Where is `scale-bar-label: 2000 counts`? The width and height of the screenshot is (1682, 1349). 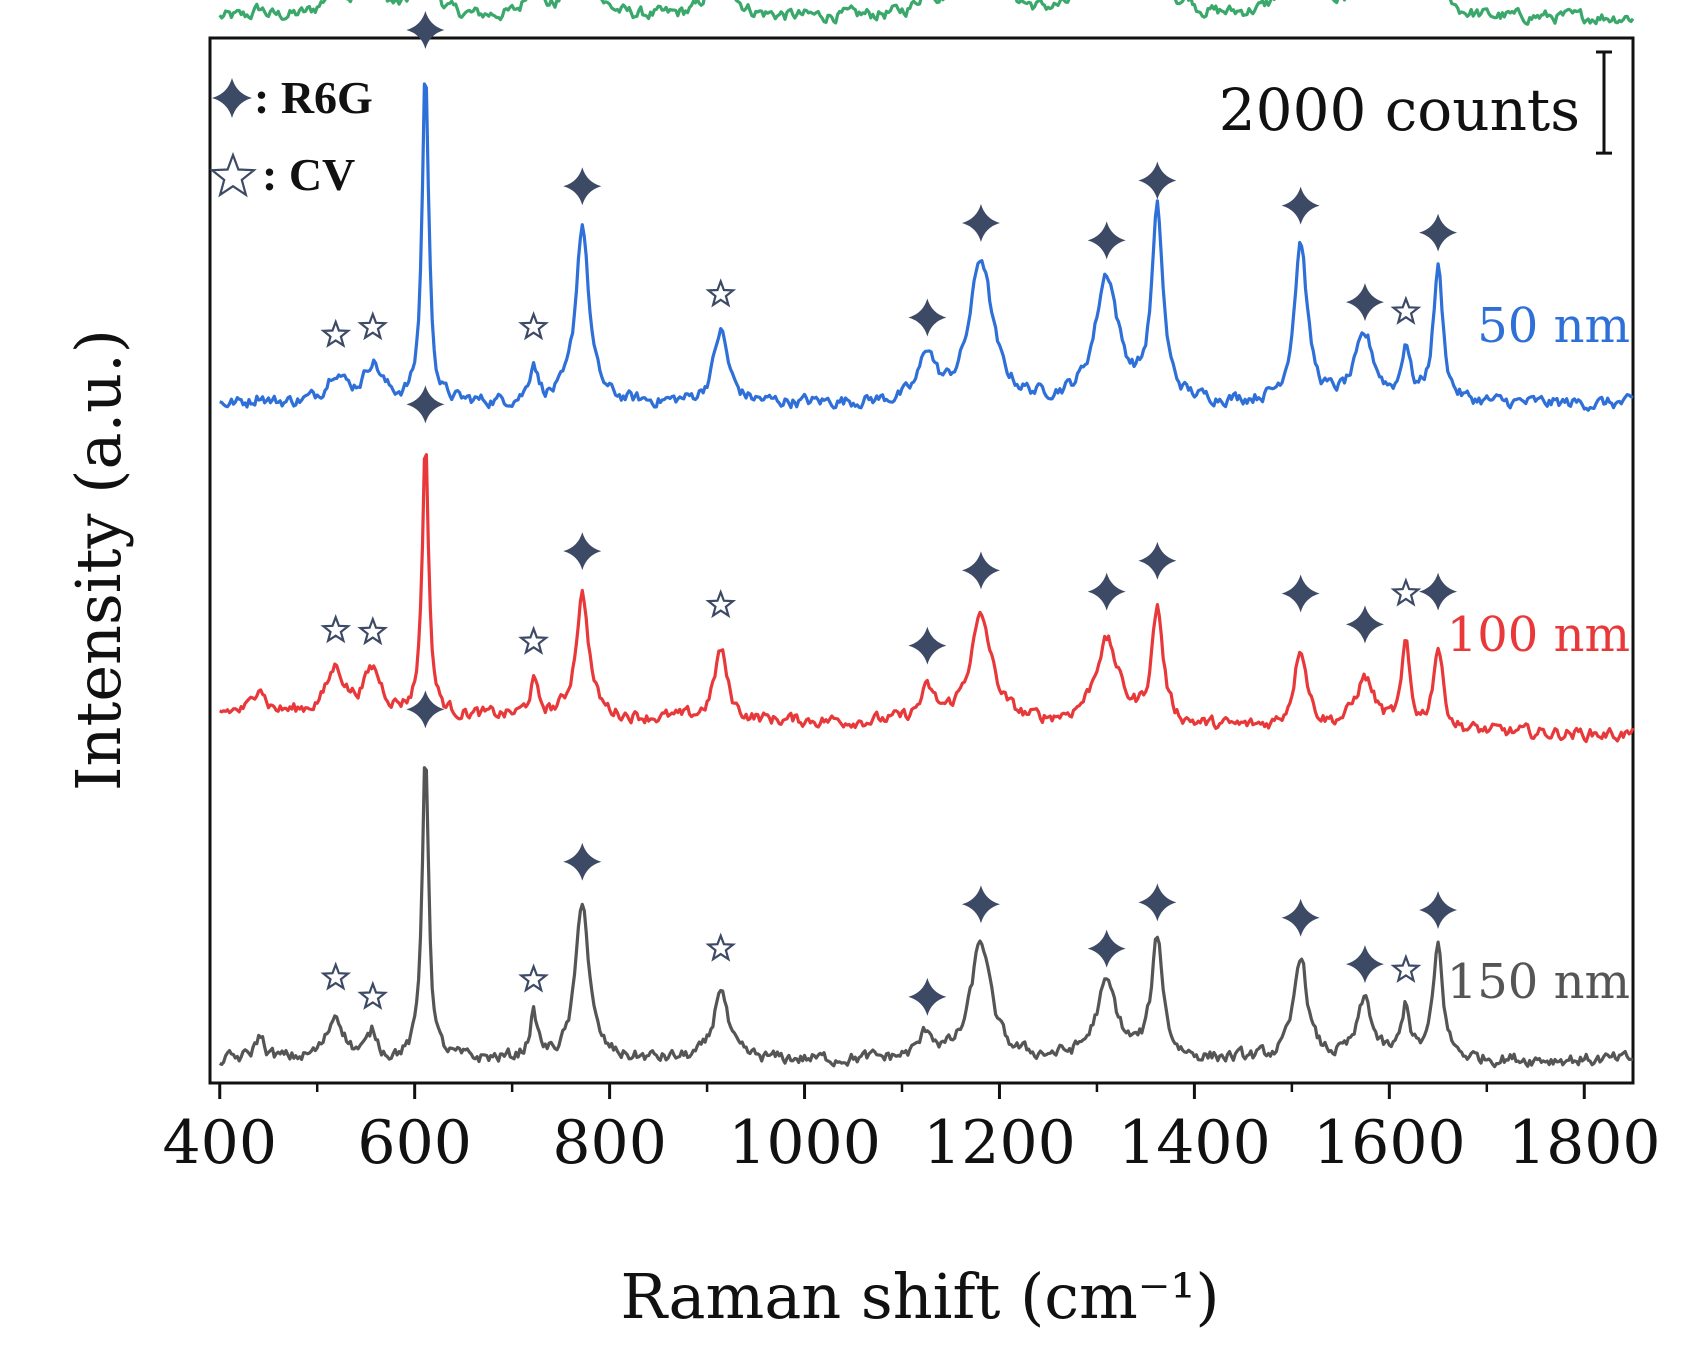
scale-bar-label: 2000 counts is located at coordinates (1399, 110).